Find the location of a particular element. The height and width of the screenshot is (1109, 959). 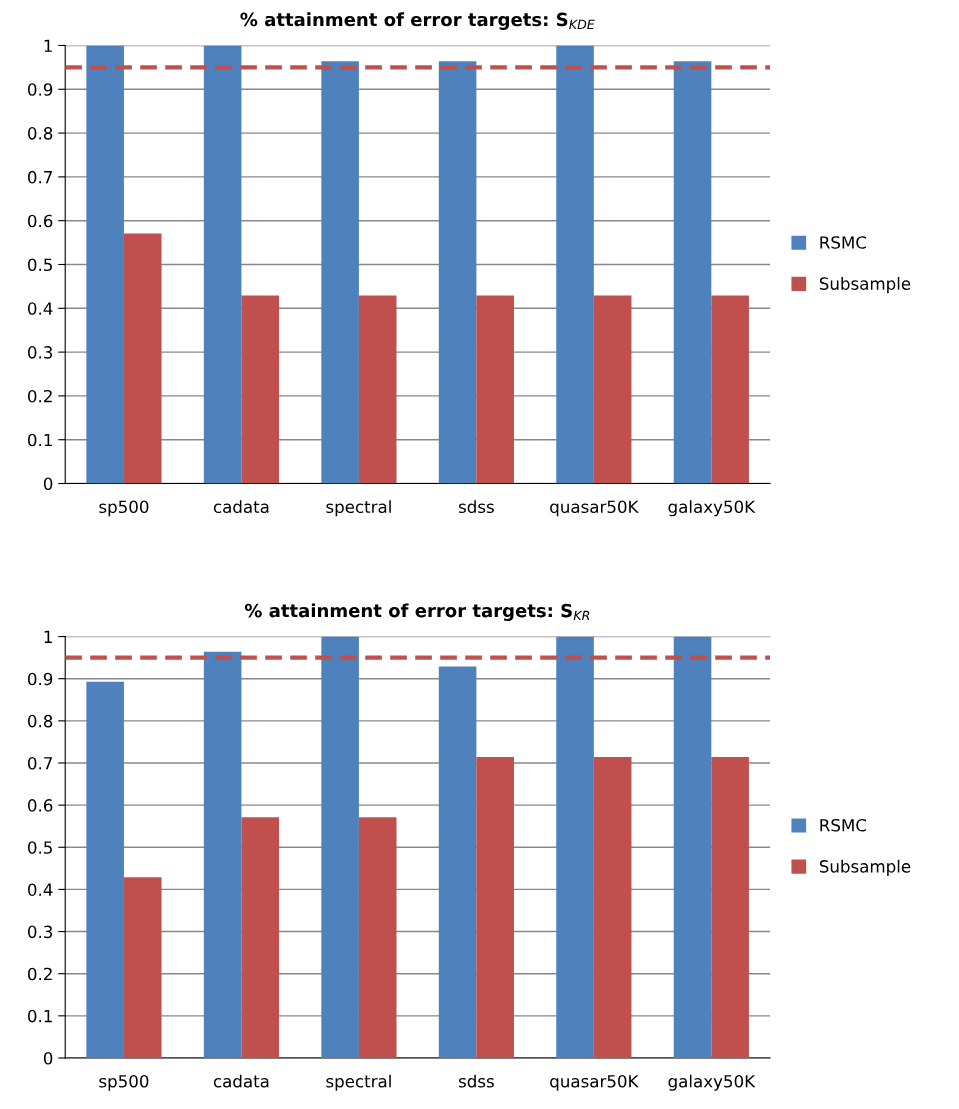

chart-title: % attainment of error targets: S$_{KDE}$ is located at coordinates (417, 21).